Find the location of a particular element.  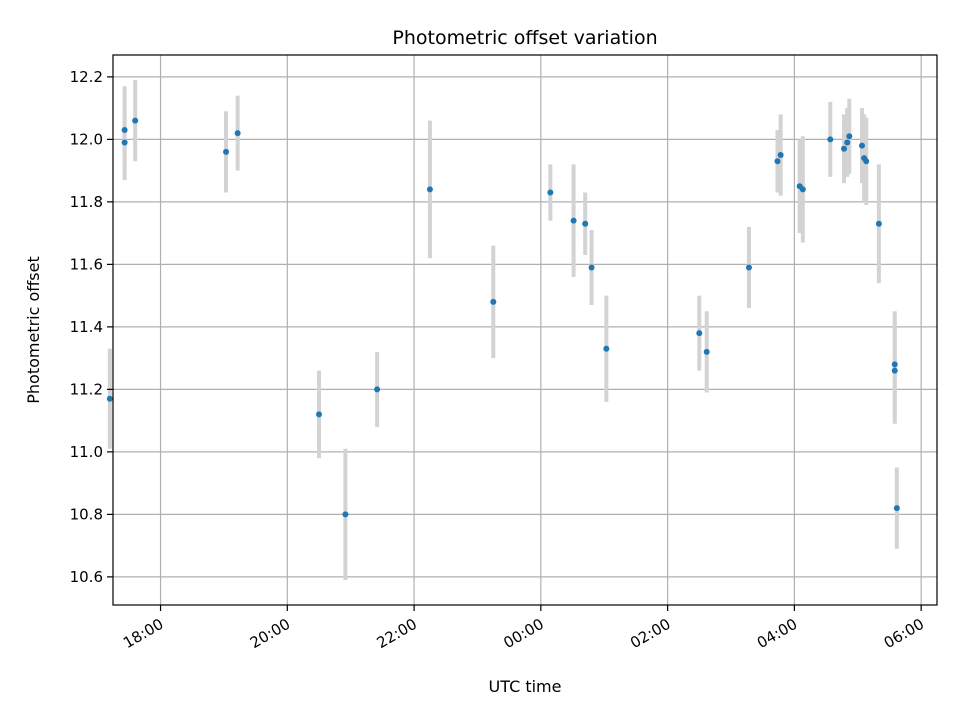

y-axis-ticks: 10.6 10.8 11.0 11.2 11.4 11.6 11.8 12.0 12.2 is located at coordinates (91, 327).